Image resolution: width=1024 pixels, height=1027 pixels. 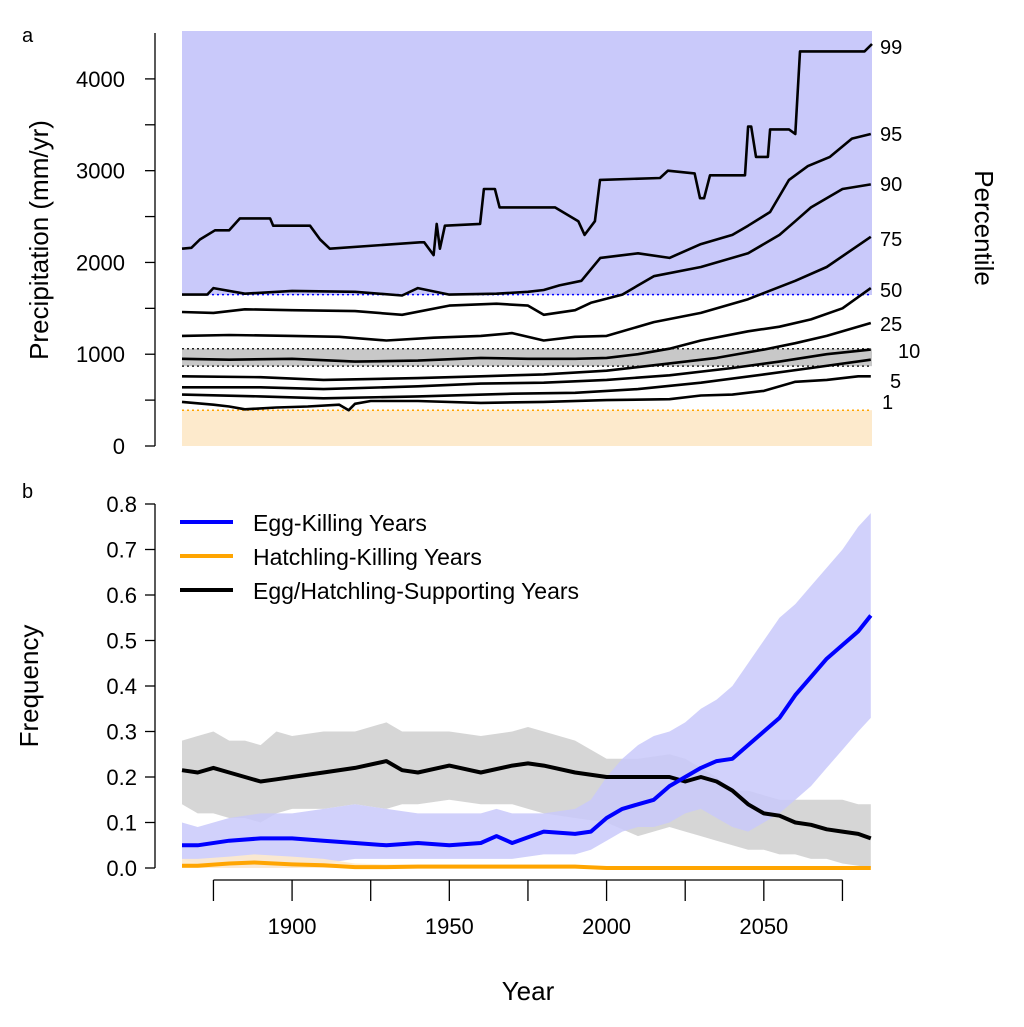 What do you see at coordinates (28, 36) in the screenshot?
I see `panel-a-label: a` at bounding box center [28, 36].